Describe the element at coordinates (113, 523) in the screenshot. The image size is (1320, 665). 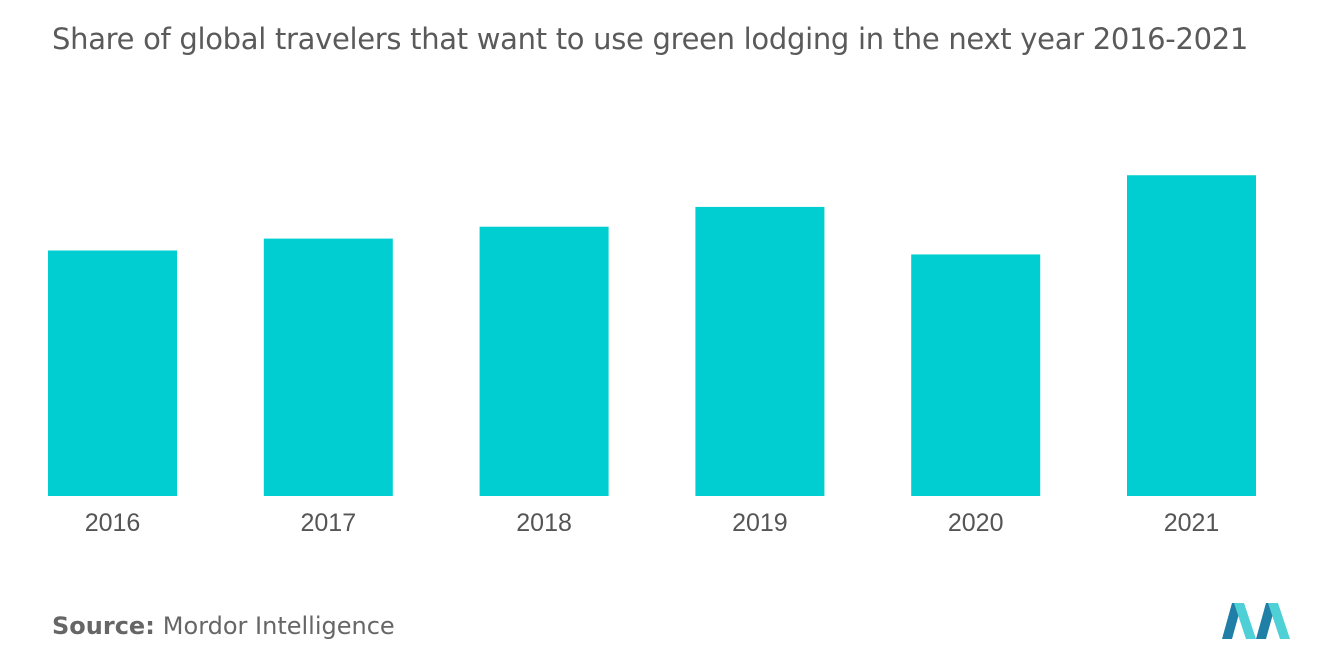
I see `x-tick-label-2016: 2016` at that location.